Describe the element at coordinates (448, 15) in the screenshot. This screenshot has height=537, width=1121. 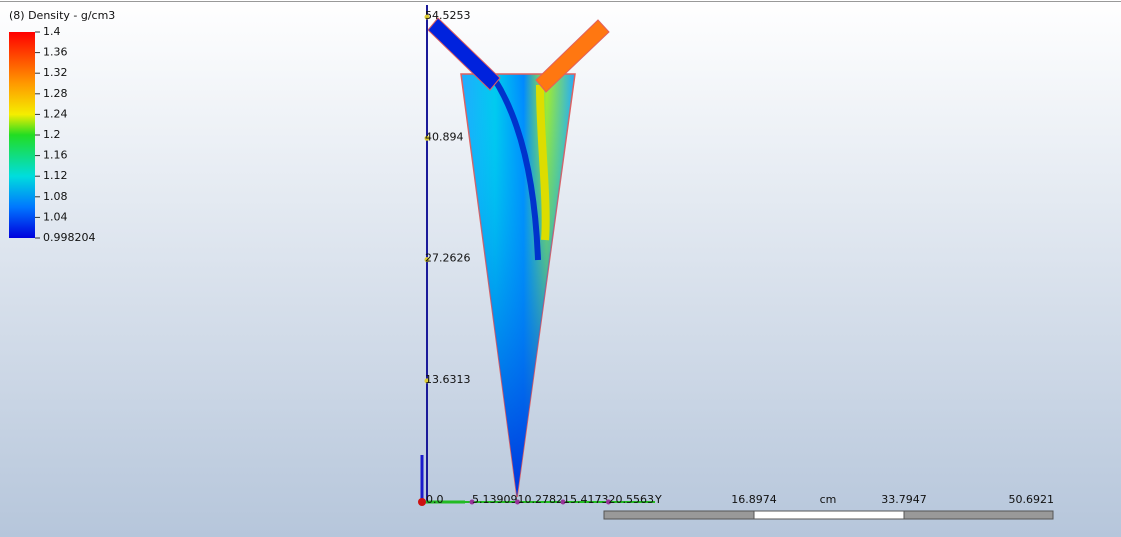
I see `vertical-label: 54.5253` at that location.